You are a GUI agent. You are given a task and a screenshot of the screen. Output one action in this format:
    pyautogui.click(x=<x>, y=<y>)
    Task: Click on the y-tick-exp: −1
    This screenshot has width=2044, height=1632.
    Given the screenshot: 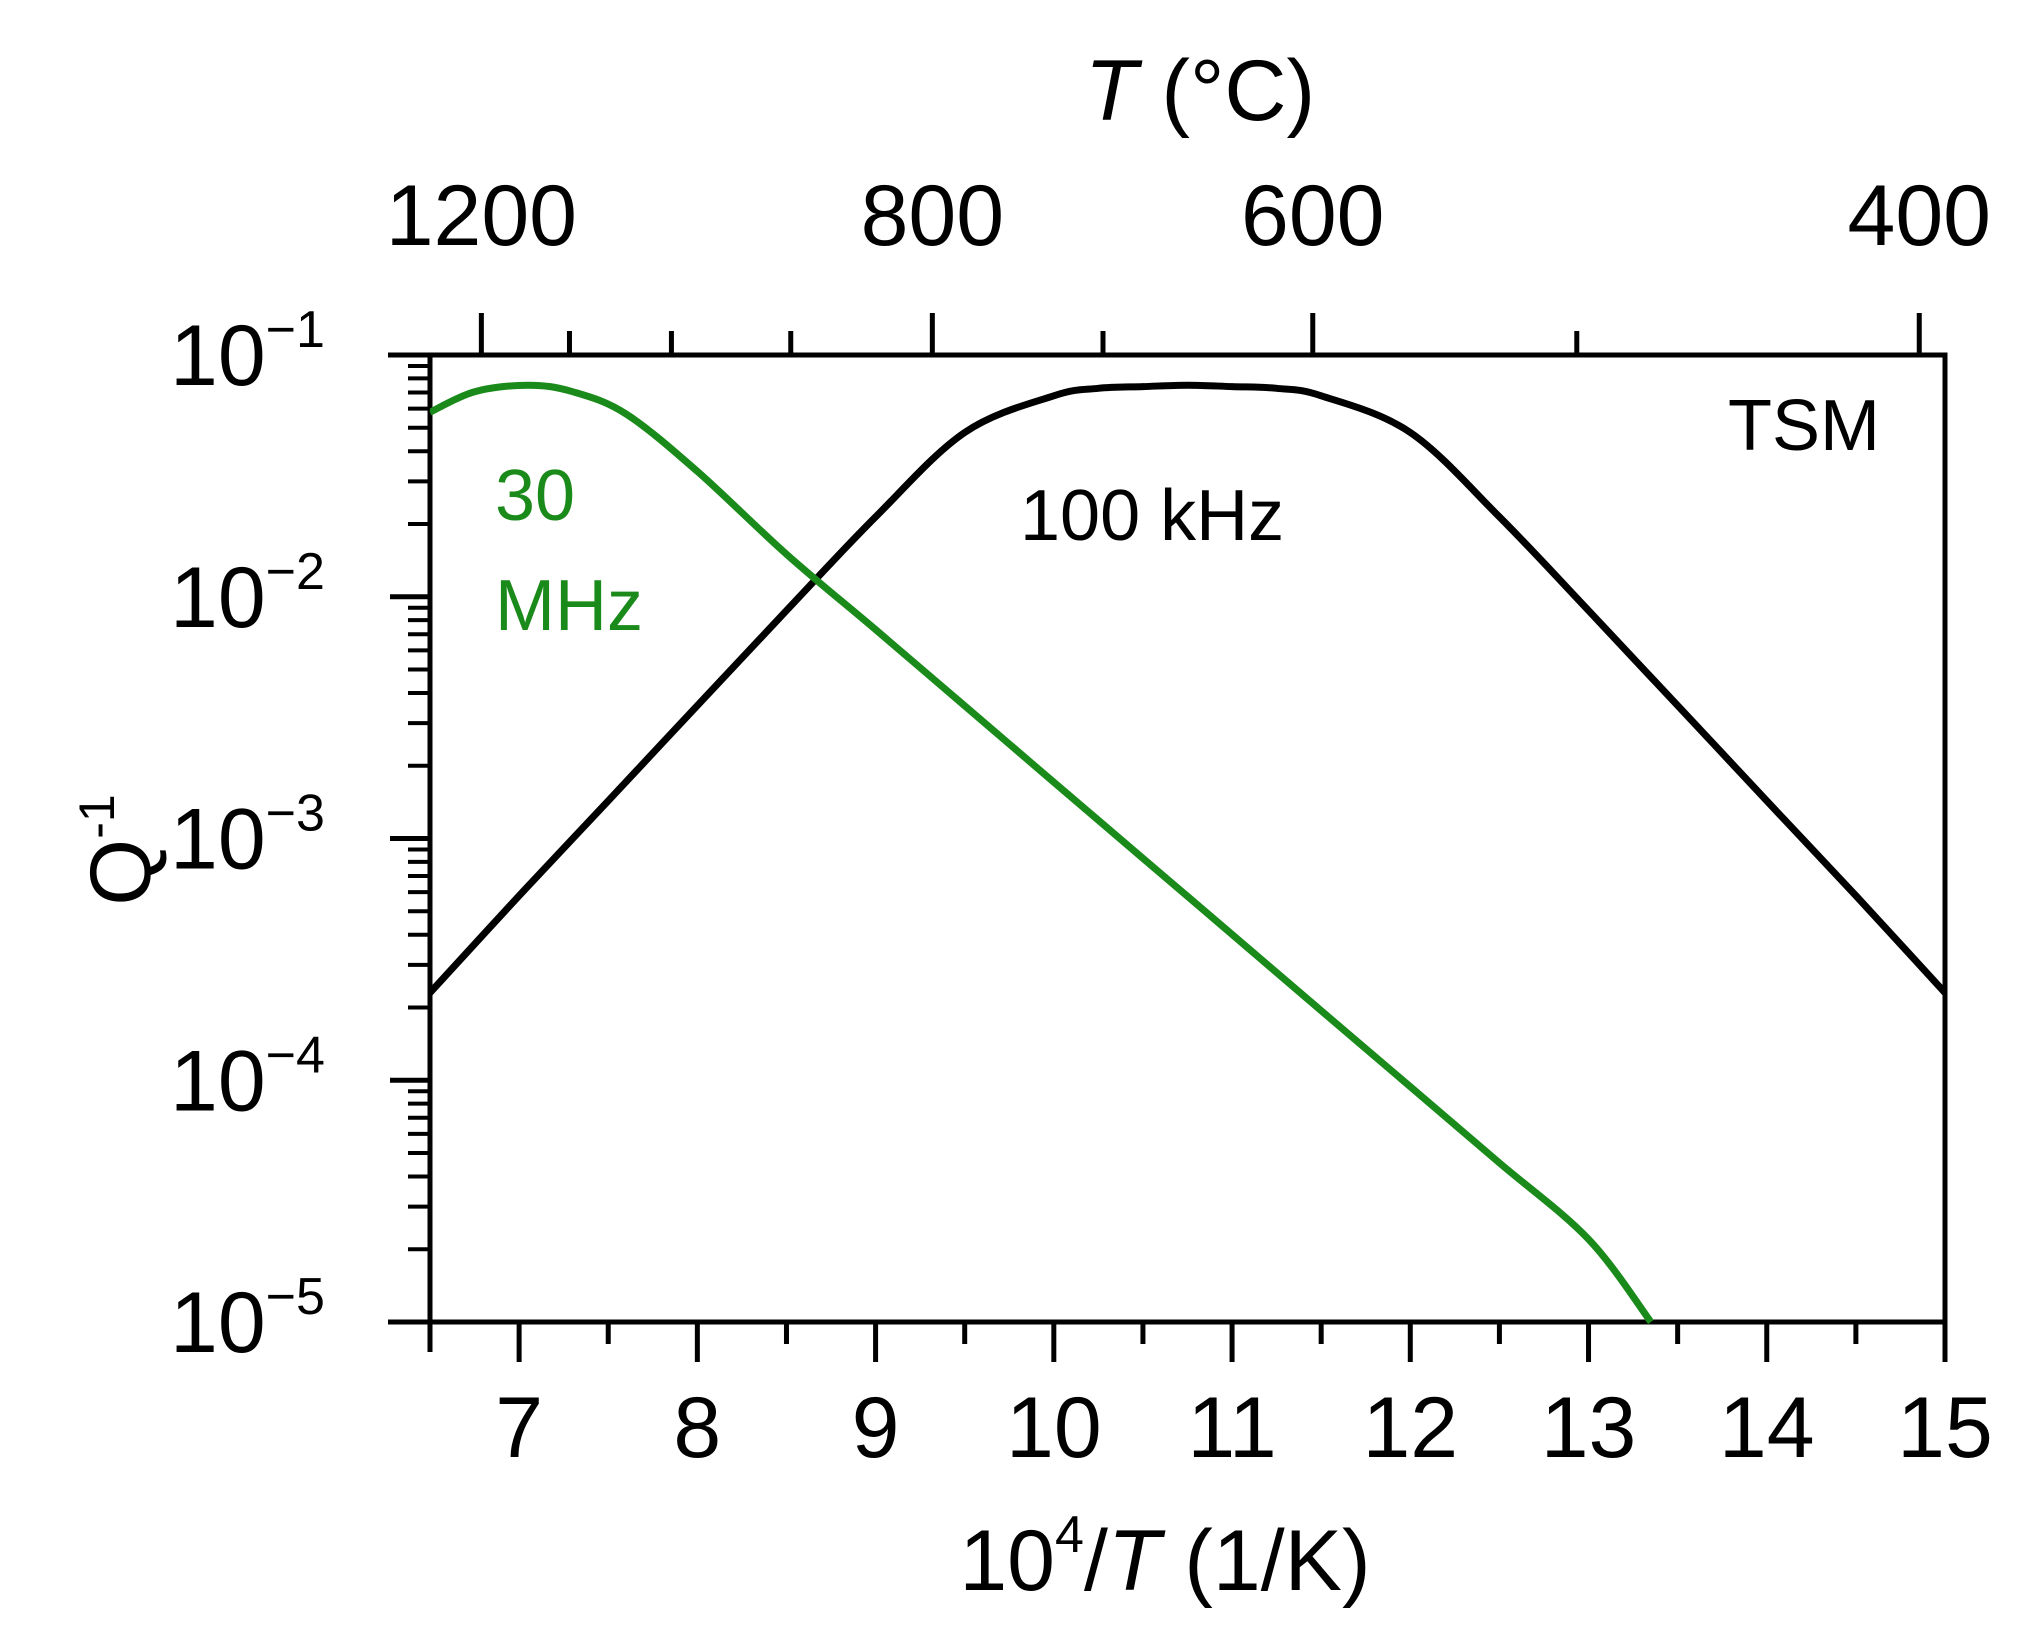 What is the action you would take?
    pyautogui.click(x=295, y=330)
    